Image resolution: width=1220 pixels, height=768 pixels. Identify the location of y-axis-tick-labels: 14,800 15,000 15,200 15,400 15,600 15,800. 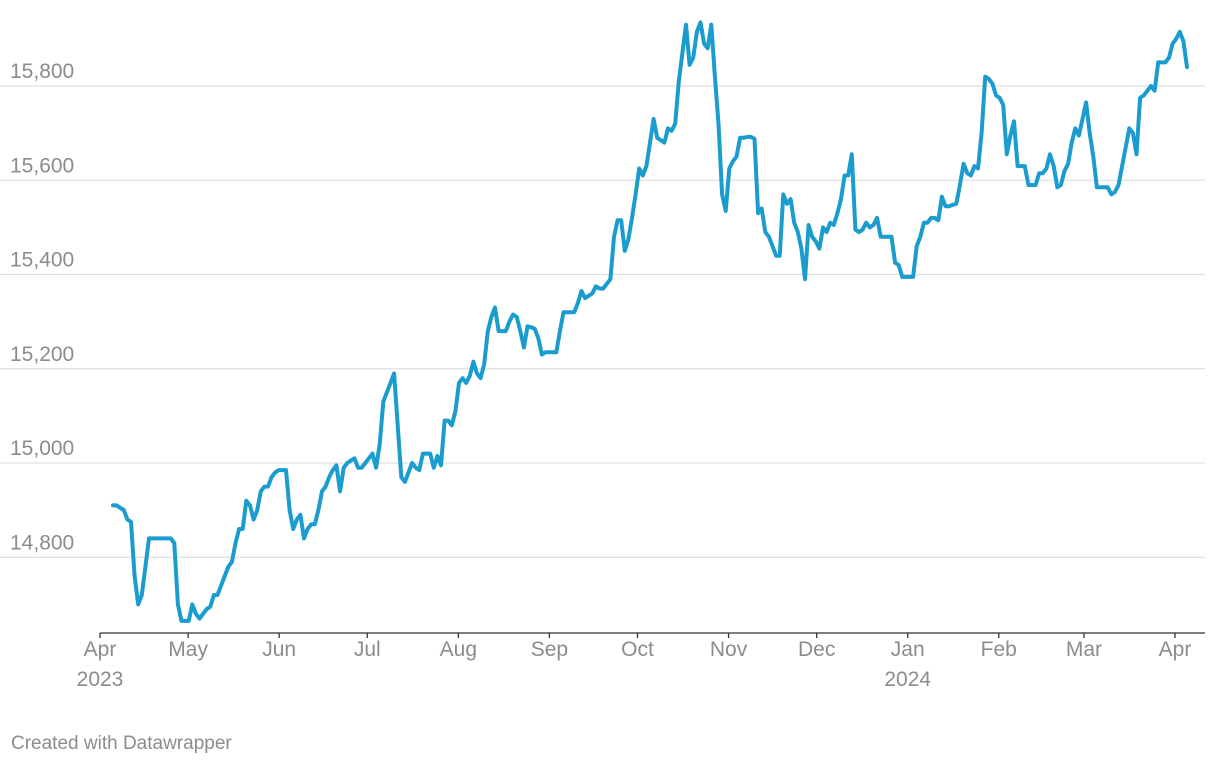
(42, 307).